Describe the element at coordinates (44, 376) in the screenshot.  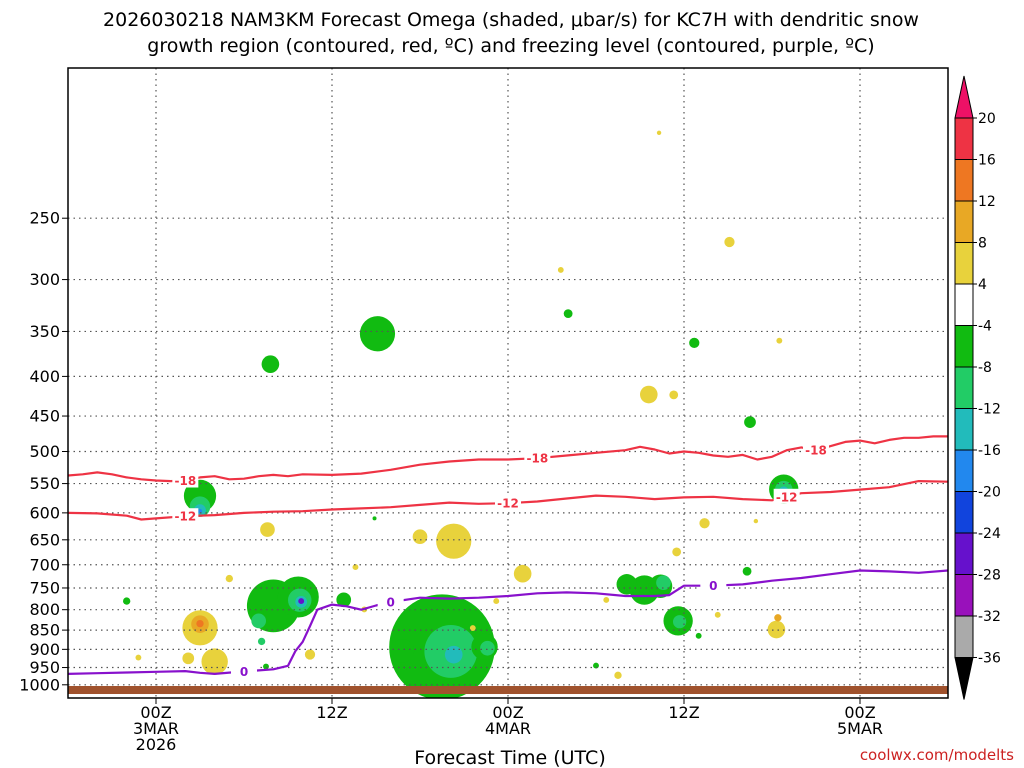
I see `y-tick-label: 400` at that location.